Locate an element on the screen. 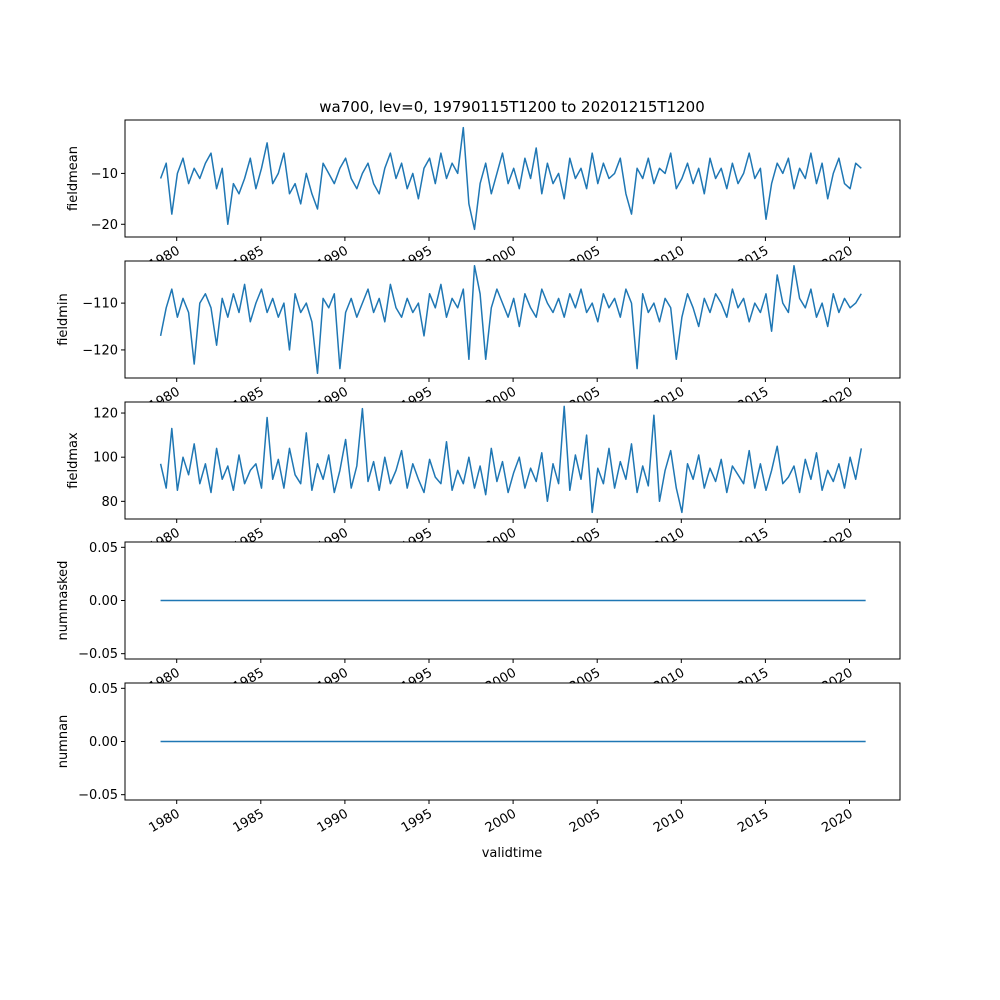  y-tick-label: −20 is located at coordinates (104, 225).